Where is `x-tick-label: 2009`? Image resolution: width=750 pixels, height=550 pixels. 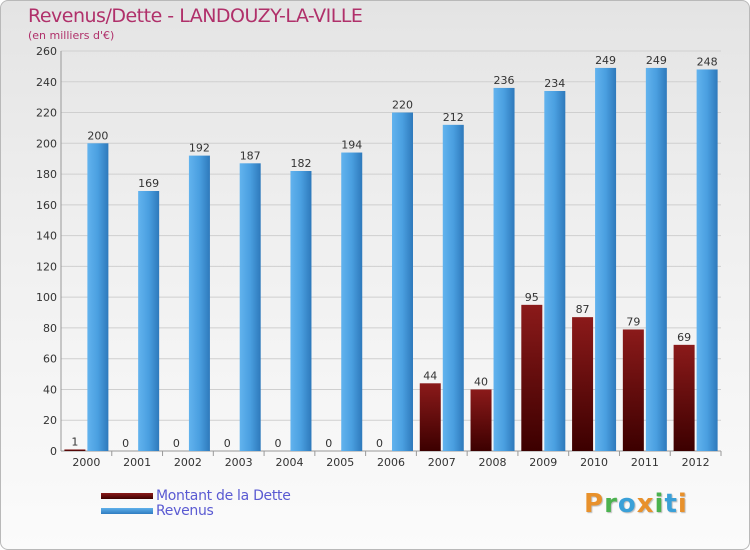
x-tick-label: 2009 is located at coordinates (543, 462).